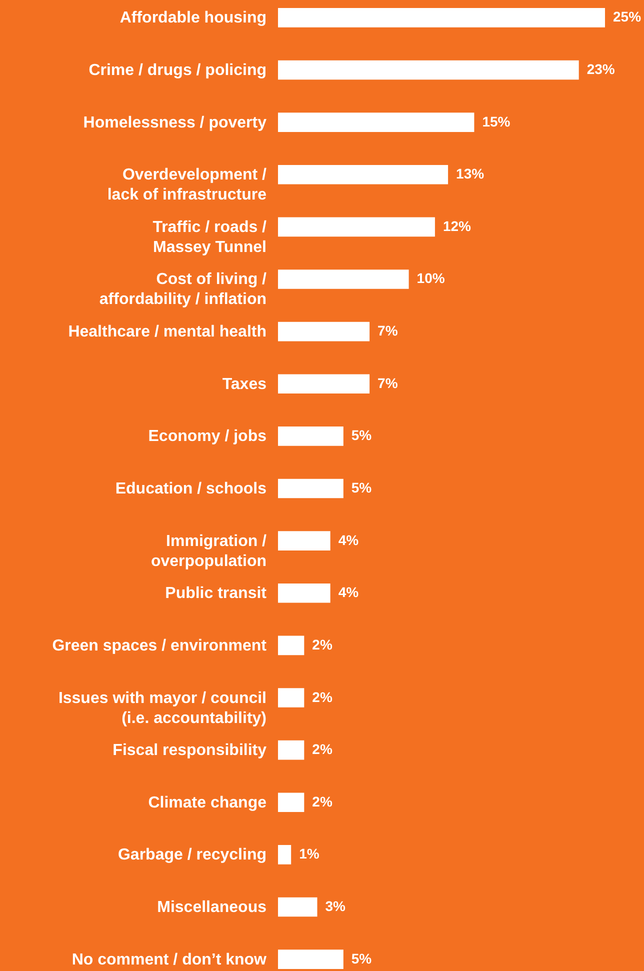 This screenshot has width=644, height=971. I want to click on y-tick-label: Fiscal responsibility, so click(189, 751).